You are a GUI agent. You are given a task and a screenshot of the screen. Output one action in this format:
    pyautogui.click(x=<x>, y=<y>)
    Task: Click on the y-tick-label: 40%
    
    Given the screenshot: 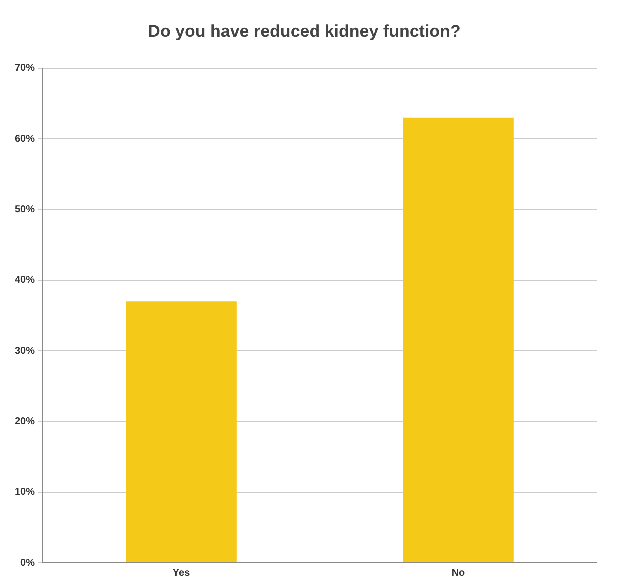 What is the action you would take?
    pyautogui.click(x=25, y=280)
    